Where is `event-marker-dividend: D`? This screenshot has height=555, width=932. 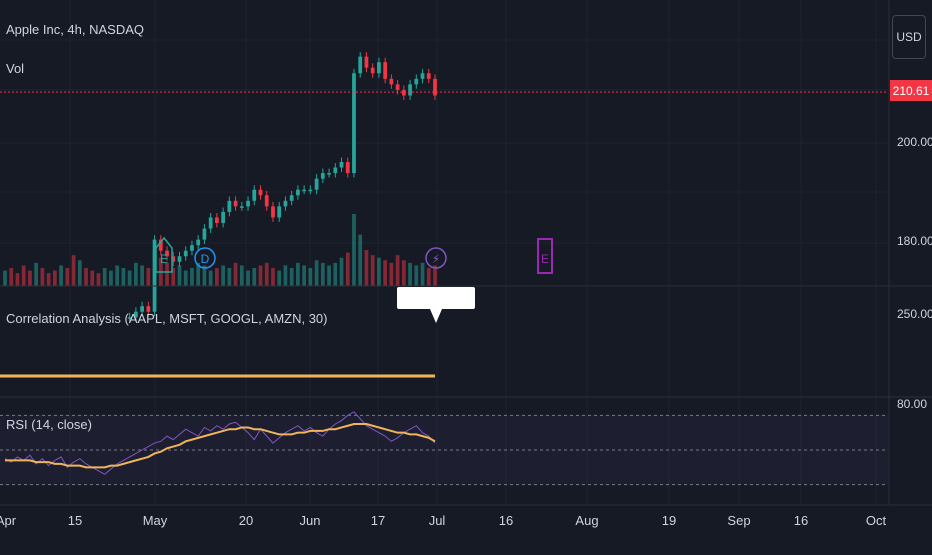 event-marker-dividend: D is located at coordinates (205, 258).